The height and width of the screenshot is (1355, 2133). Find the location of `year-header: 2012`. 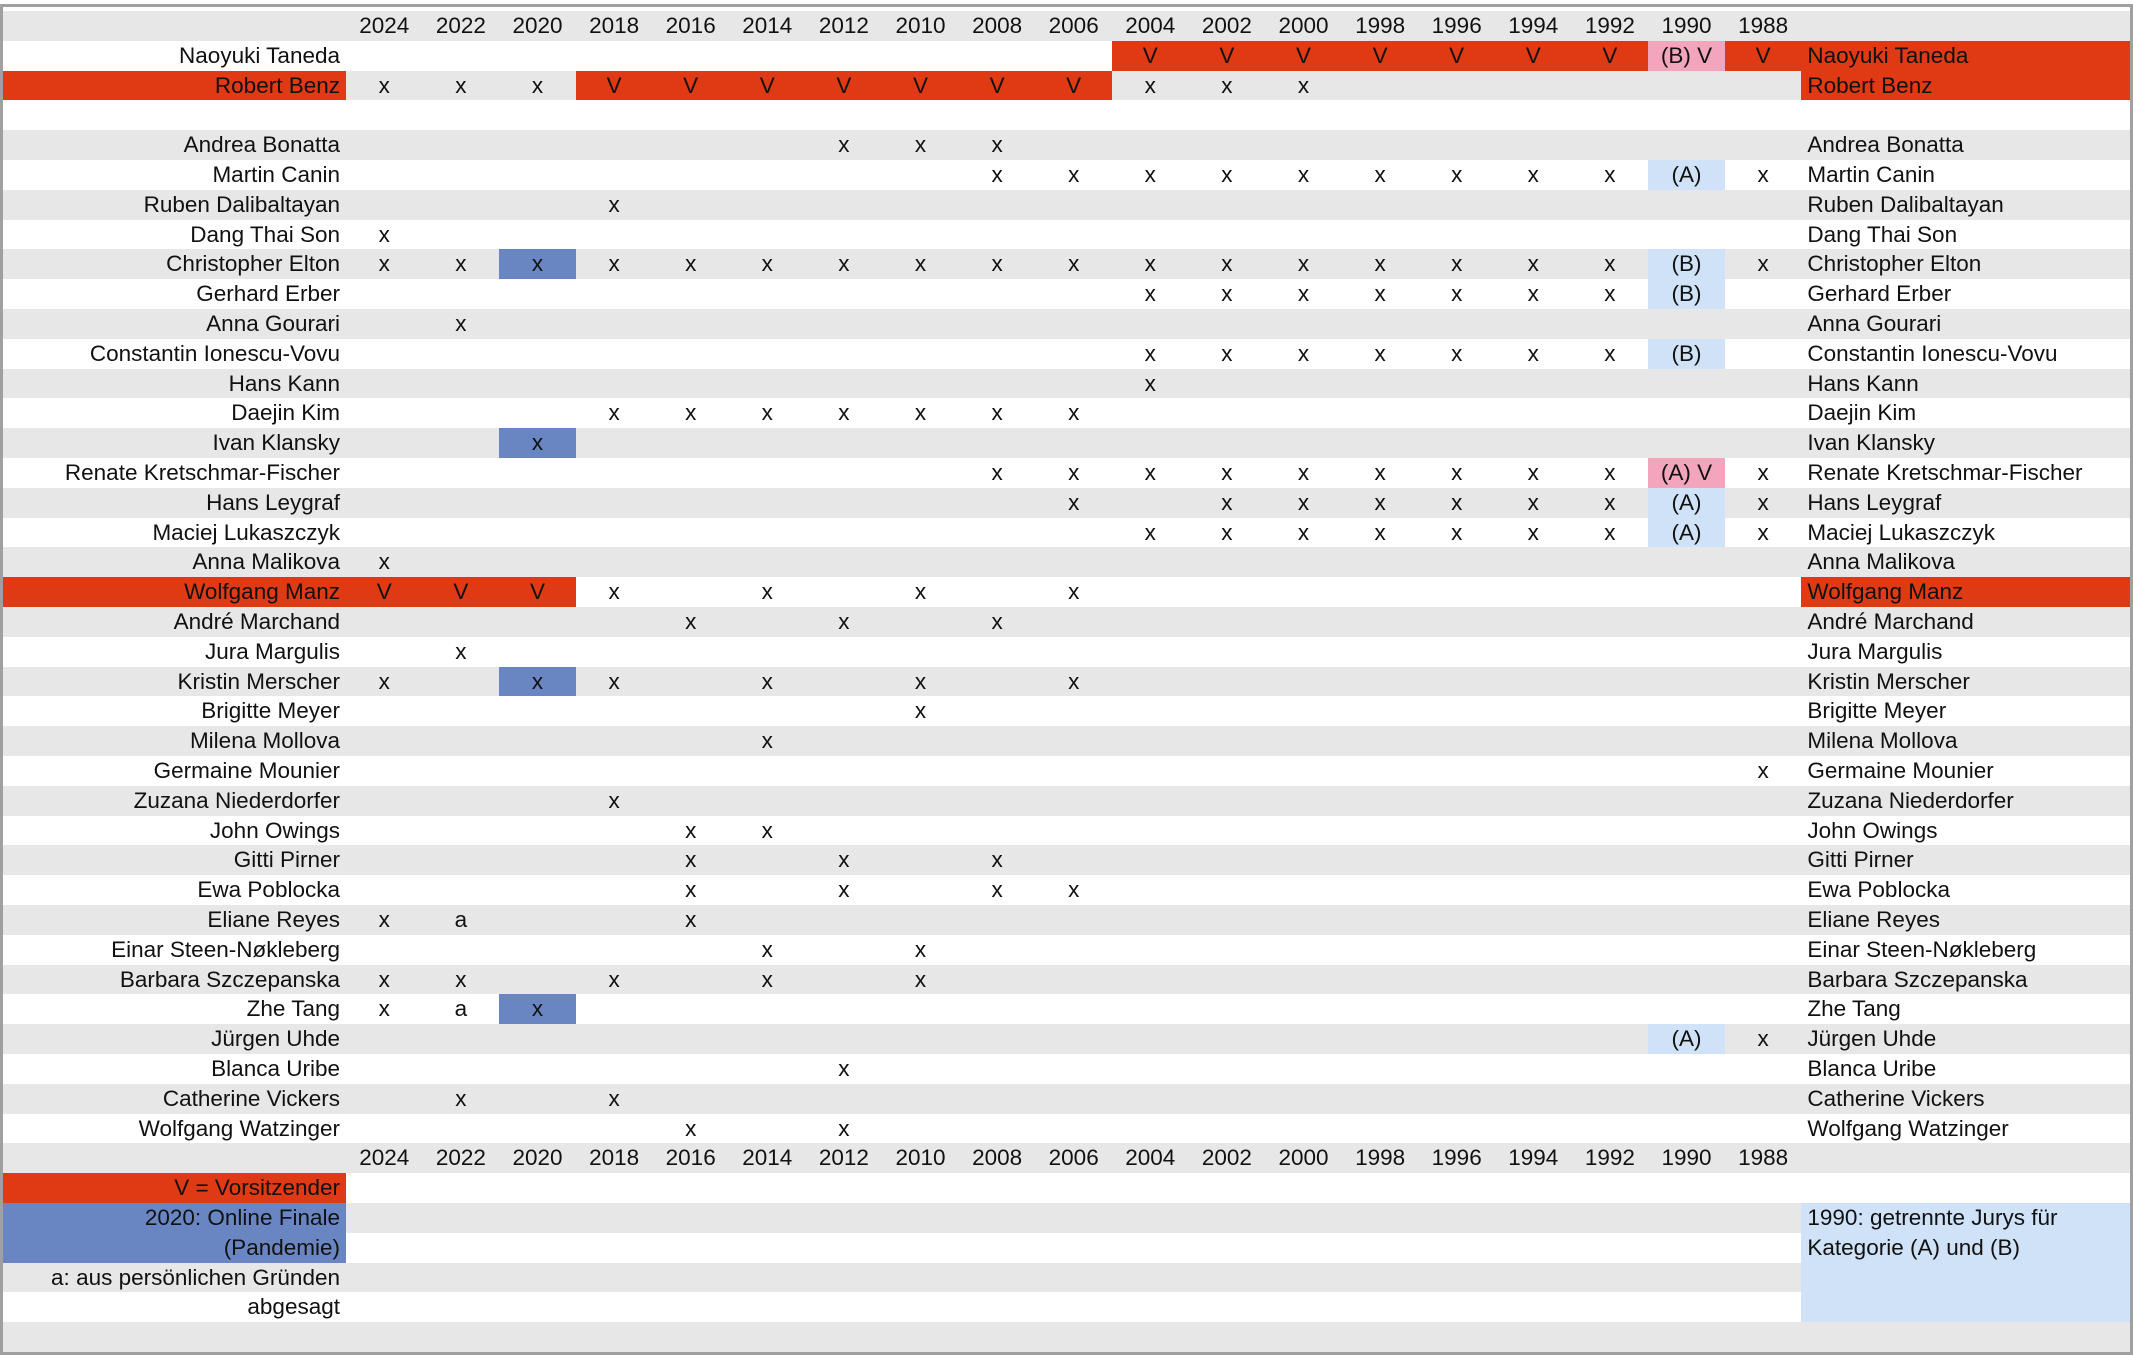

year-header: 2012 is located at coordinates (843, 25).